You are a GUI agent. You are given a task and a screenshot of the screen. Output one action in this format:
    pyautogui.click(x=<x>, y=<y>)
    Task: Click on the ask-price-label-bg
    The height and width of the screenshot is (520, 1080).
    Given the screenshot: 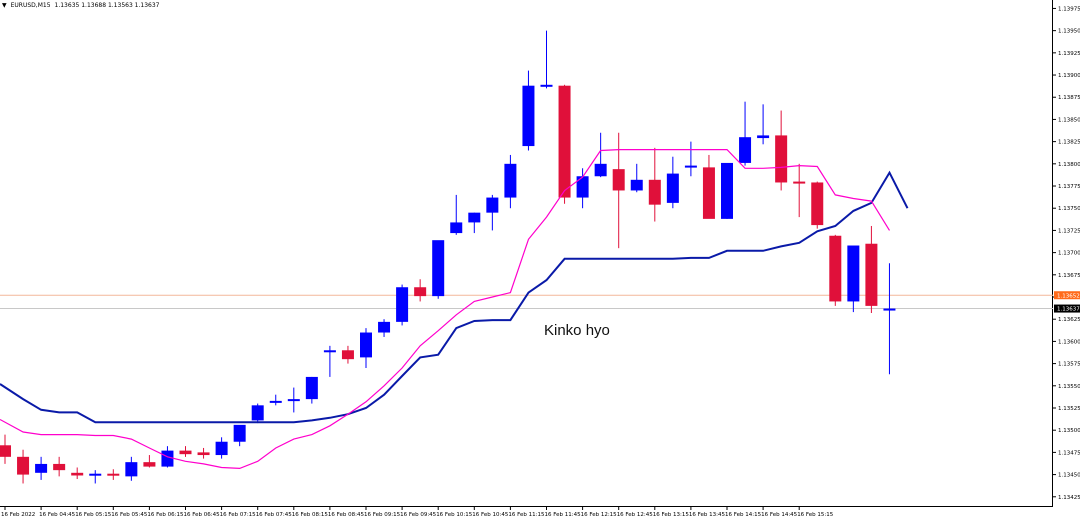 What is the action you would take?
    pyautogui.click(x=1067, y=295)
    